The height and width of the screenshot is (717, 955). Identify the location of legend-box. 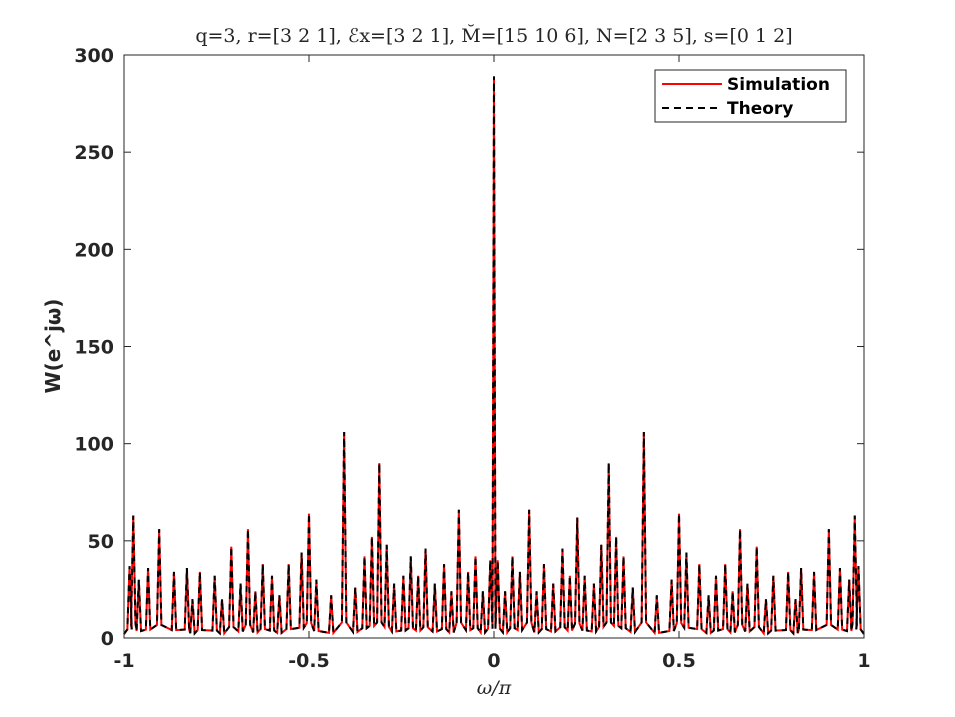
(750, 96).